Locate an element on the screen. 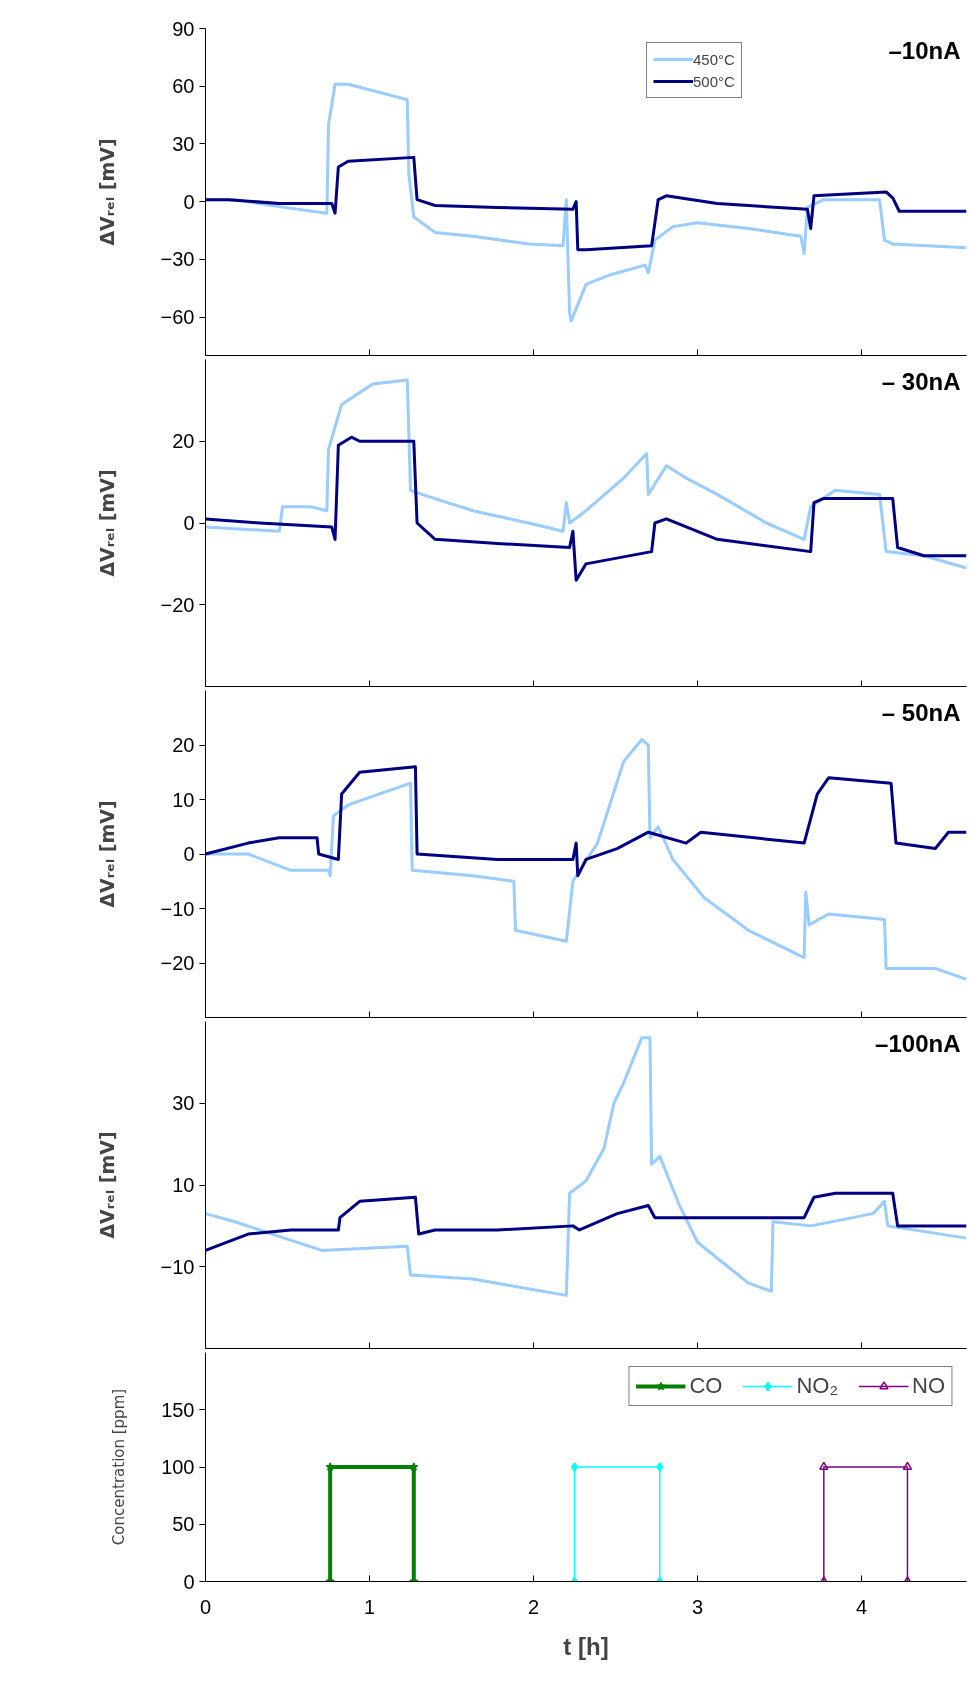  y-tick-label: 100 is located at coordinates (178, 1467).